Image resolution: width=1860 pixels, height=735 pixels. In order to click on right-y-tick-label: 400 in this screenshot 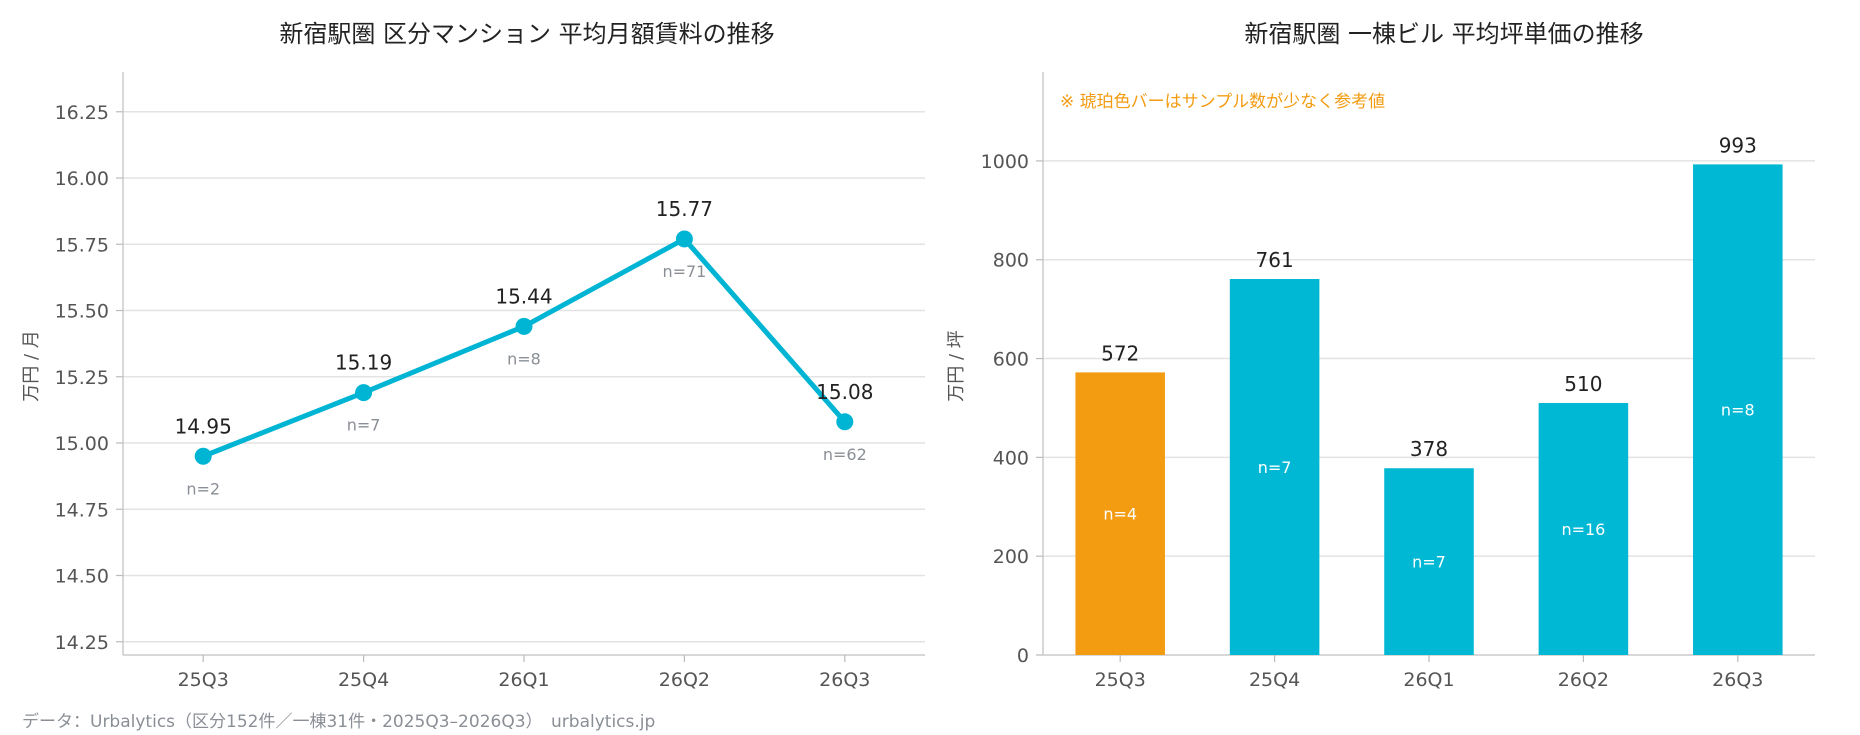, I will do `click(1011, 458)`.